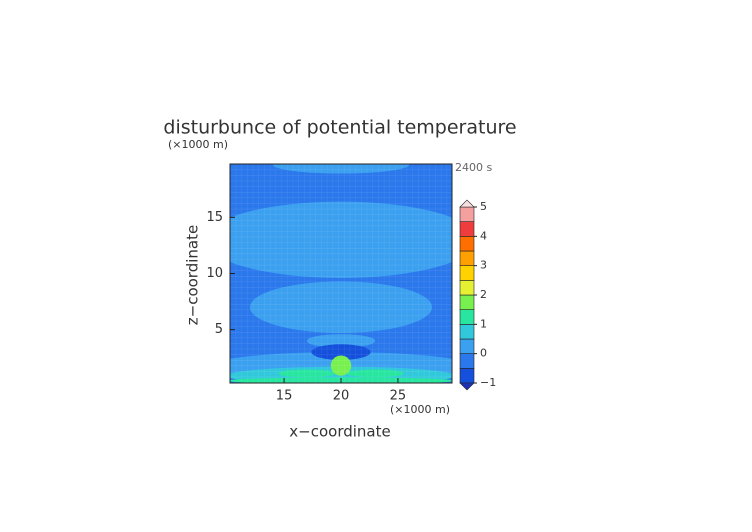 The image size is (752, 532). I want to click on x-tick-label: 25, so click(398, 396).